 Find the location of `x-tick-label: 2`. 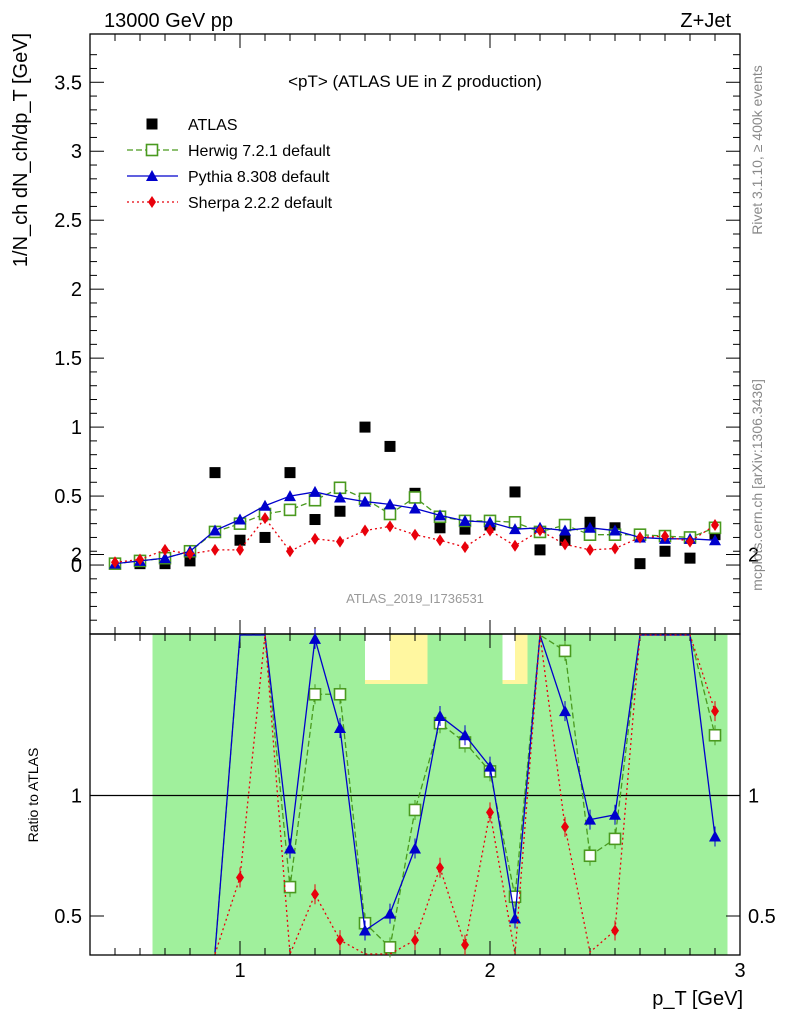

x-tick-label: 2 is located at coordinates (489, 971).